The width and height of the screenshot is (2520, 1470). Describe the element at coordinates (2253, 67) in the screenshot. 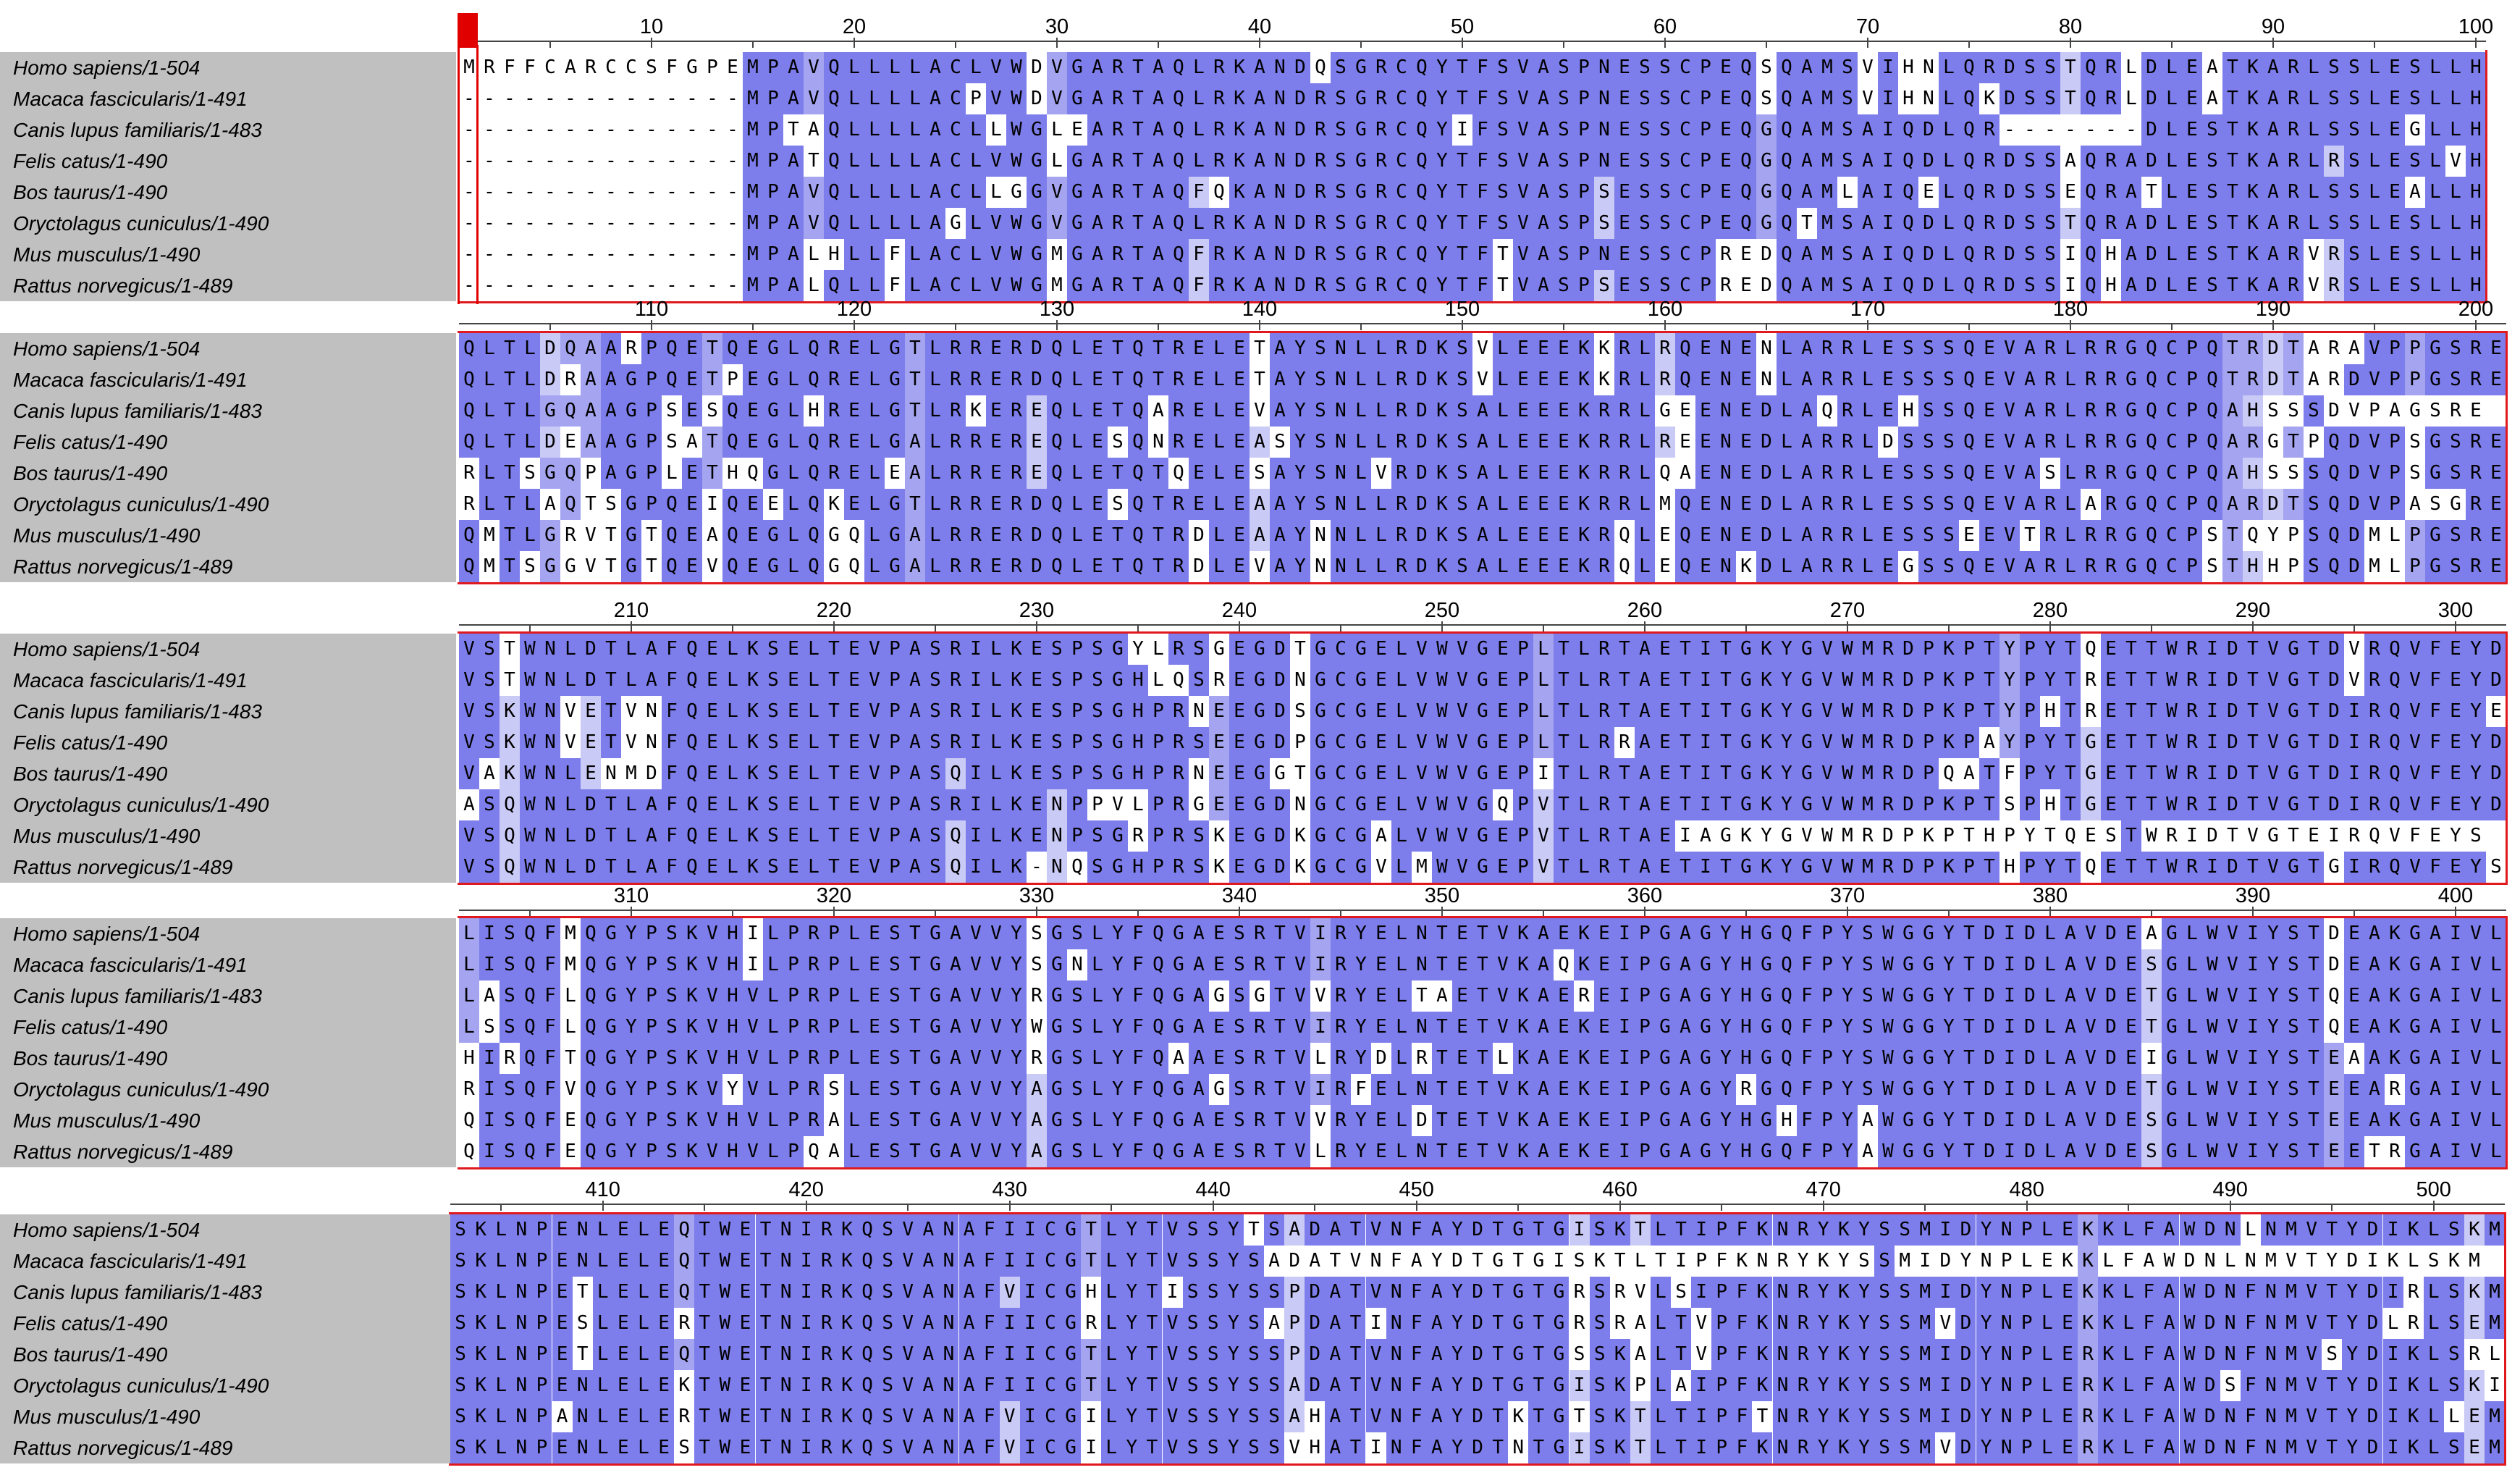

I see `residue-cell: K` at that location.